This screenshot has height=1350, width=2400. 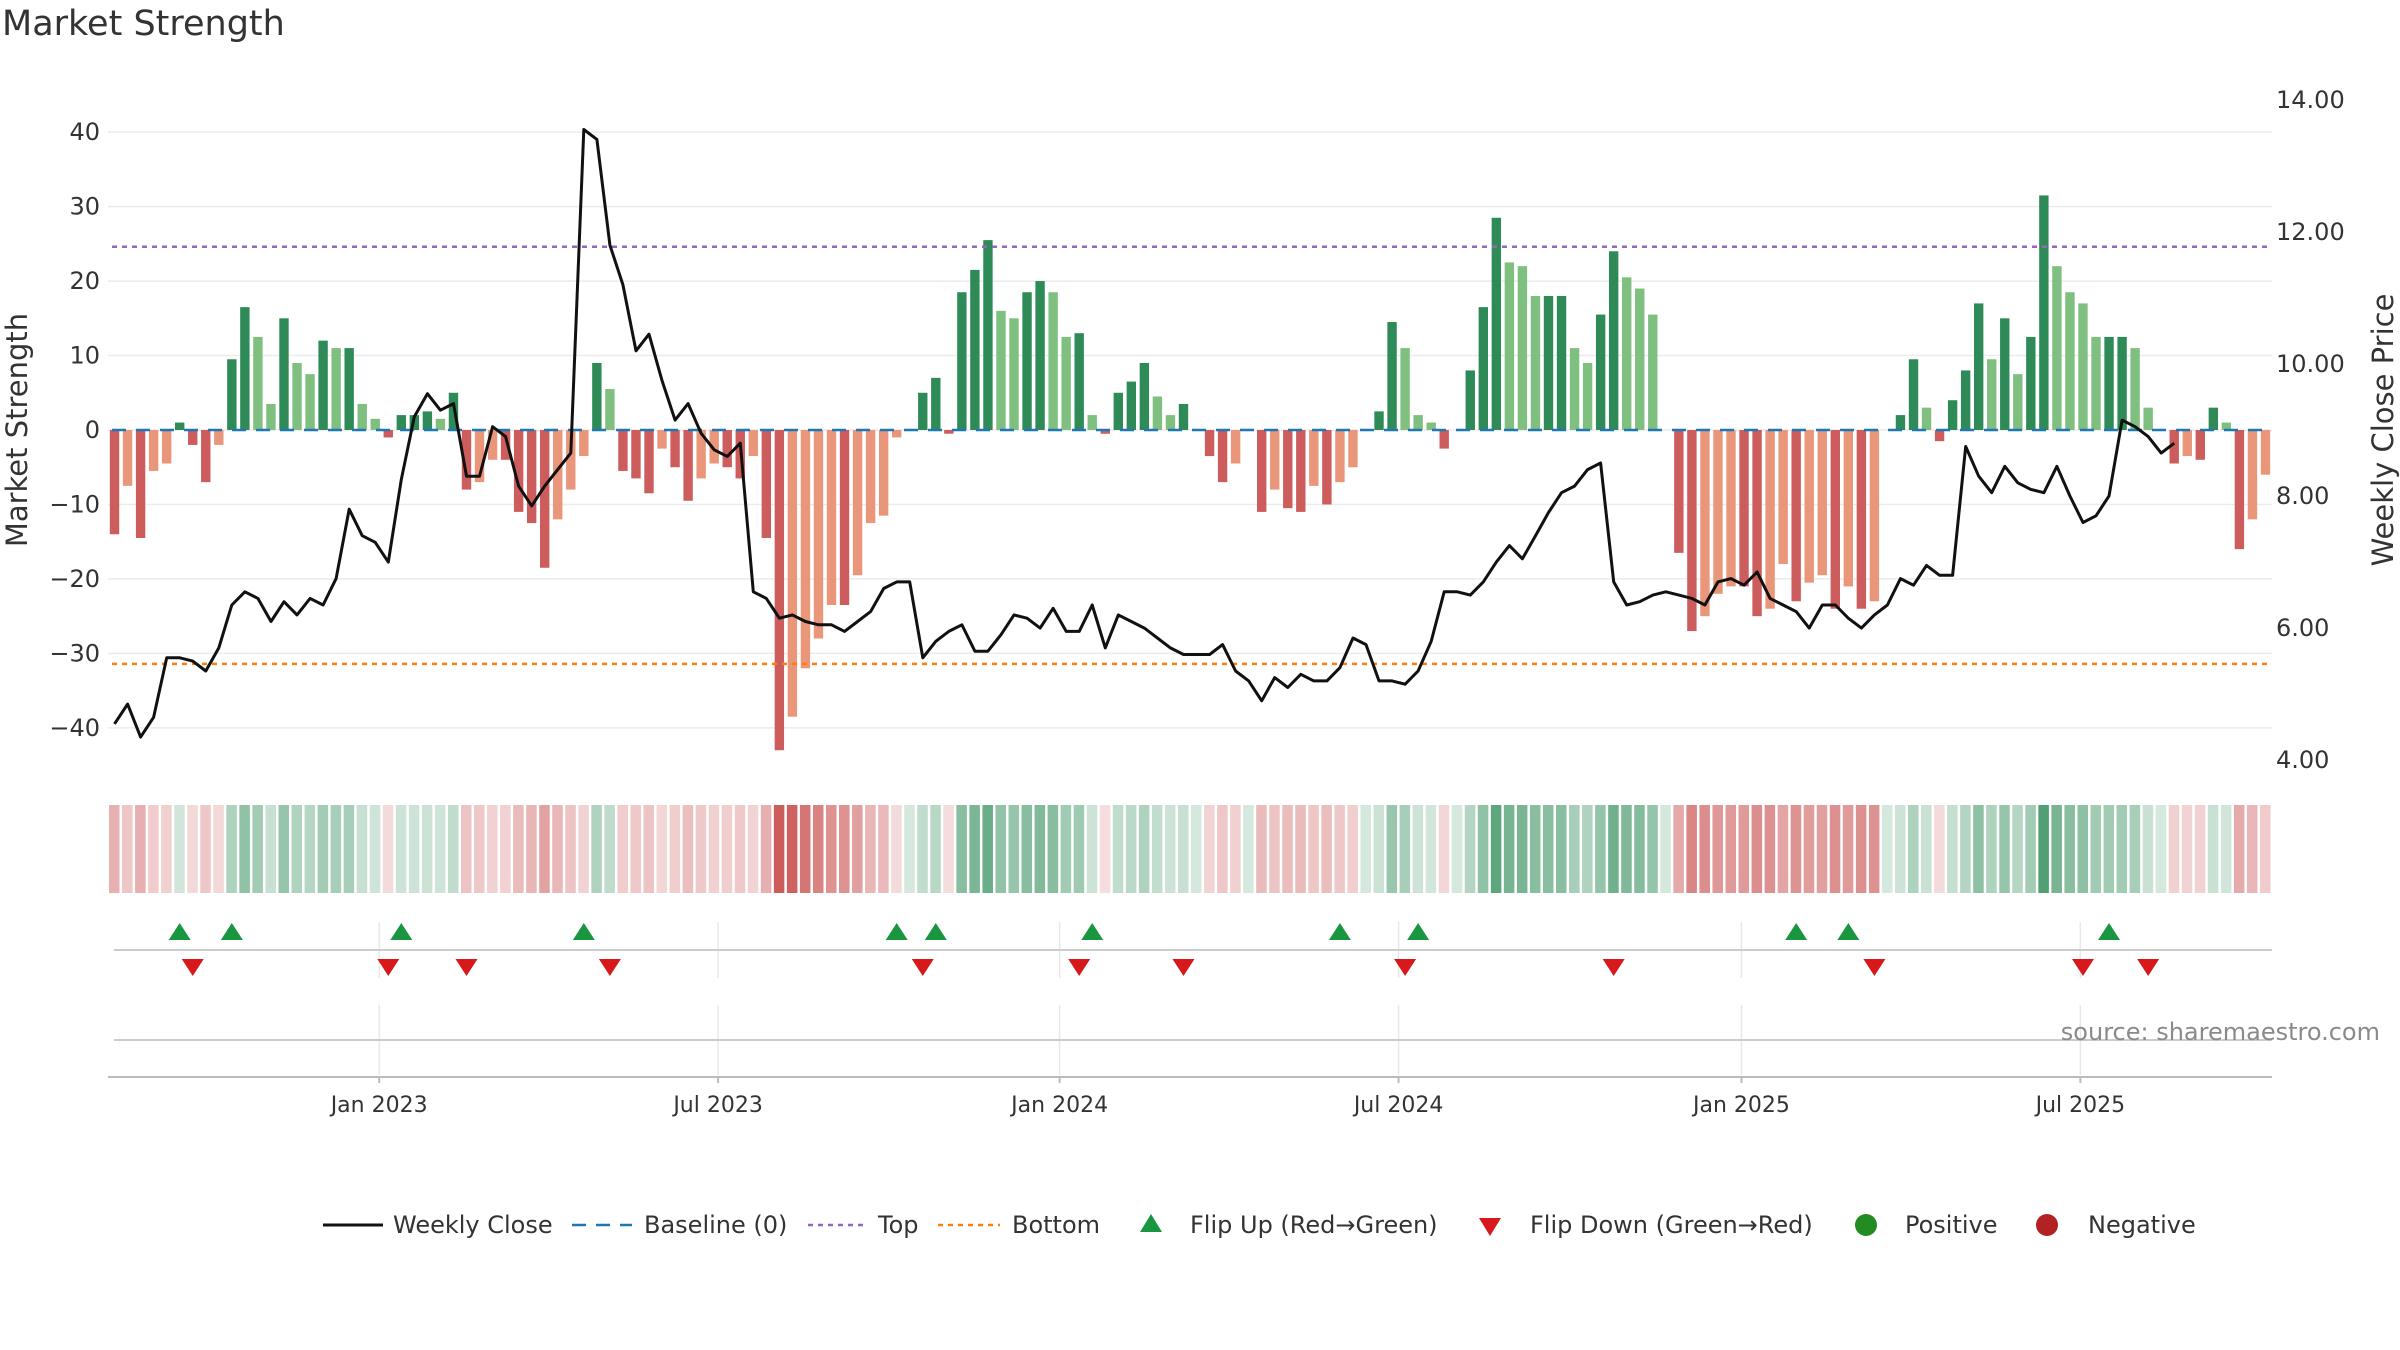 What do you see at coordinates (1193, 998) in the screenshot?
I see `flip-markers` at bounding box center [1193, 998].